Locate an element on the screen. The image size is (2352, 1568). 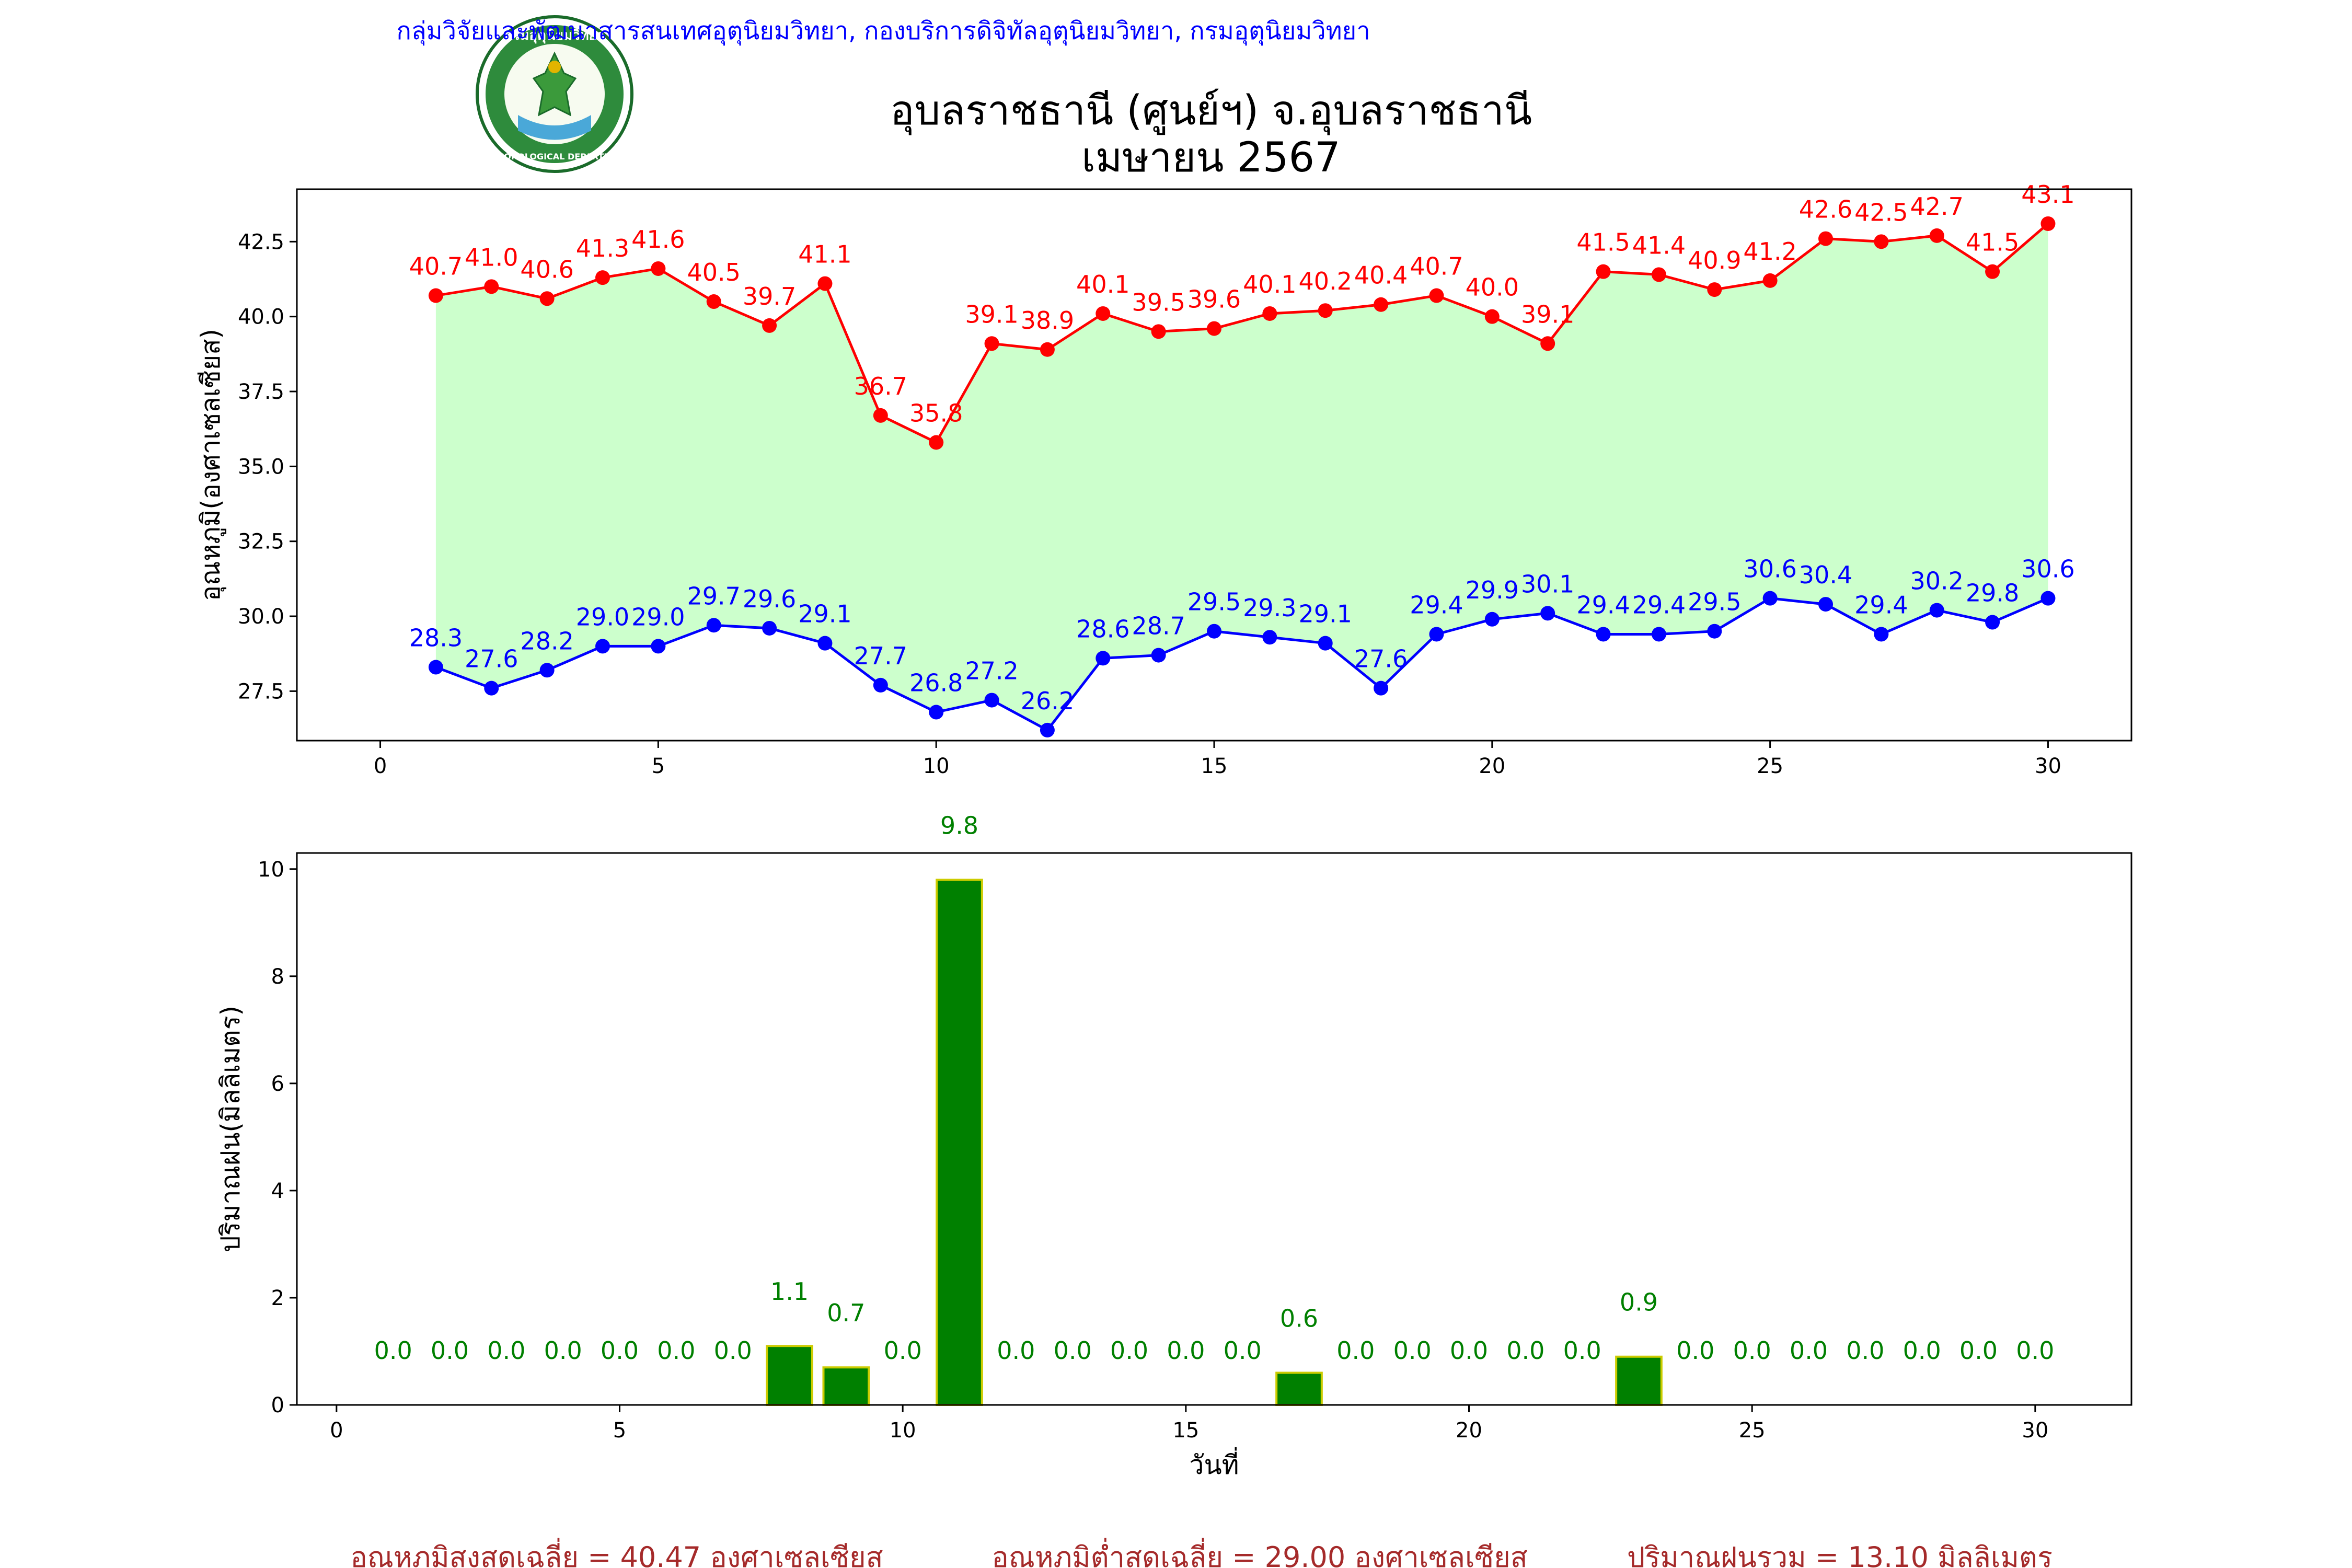
min-temperature-label: 27.6 is located at coordinates (491, 659).